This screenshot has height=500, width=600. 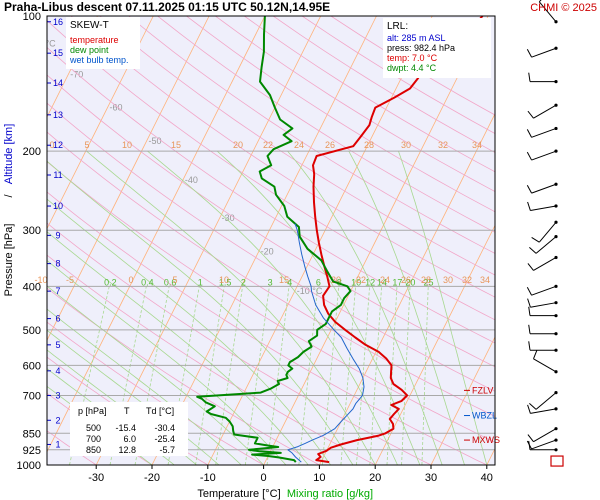 I want to click on altitude-tick-label: 12, so click(x=58, y=145).